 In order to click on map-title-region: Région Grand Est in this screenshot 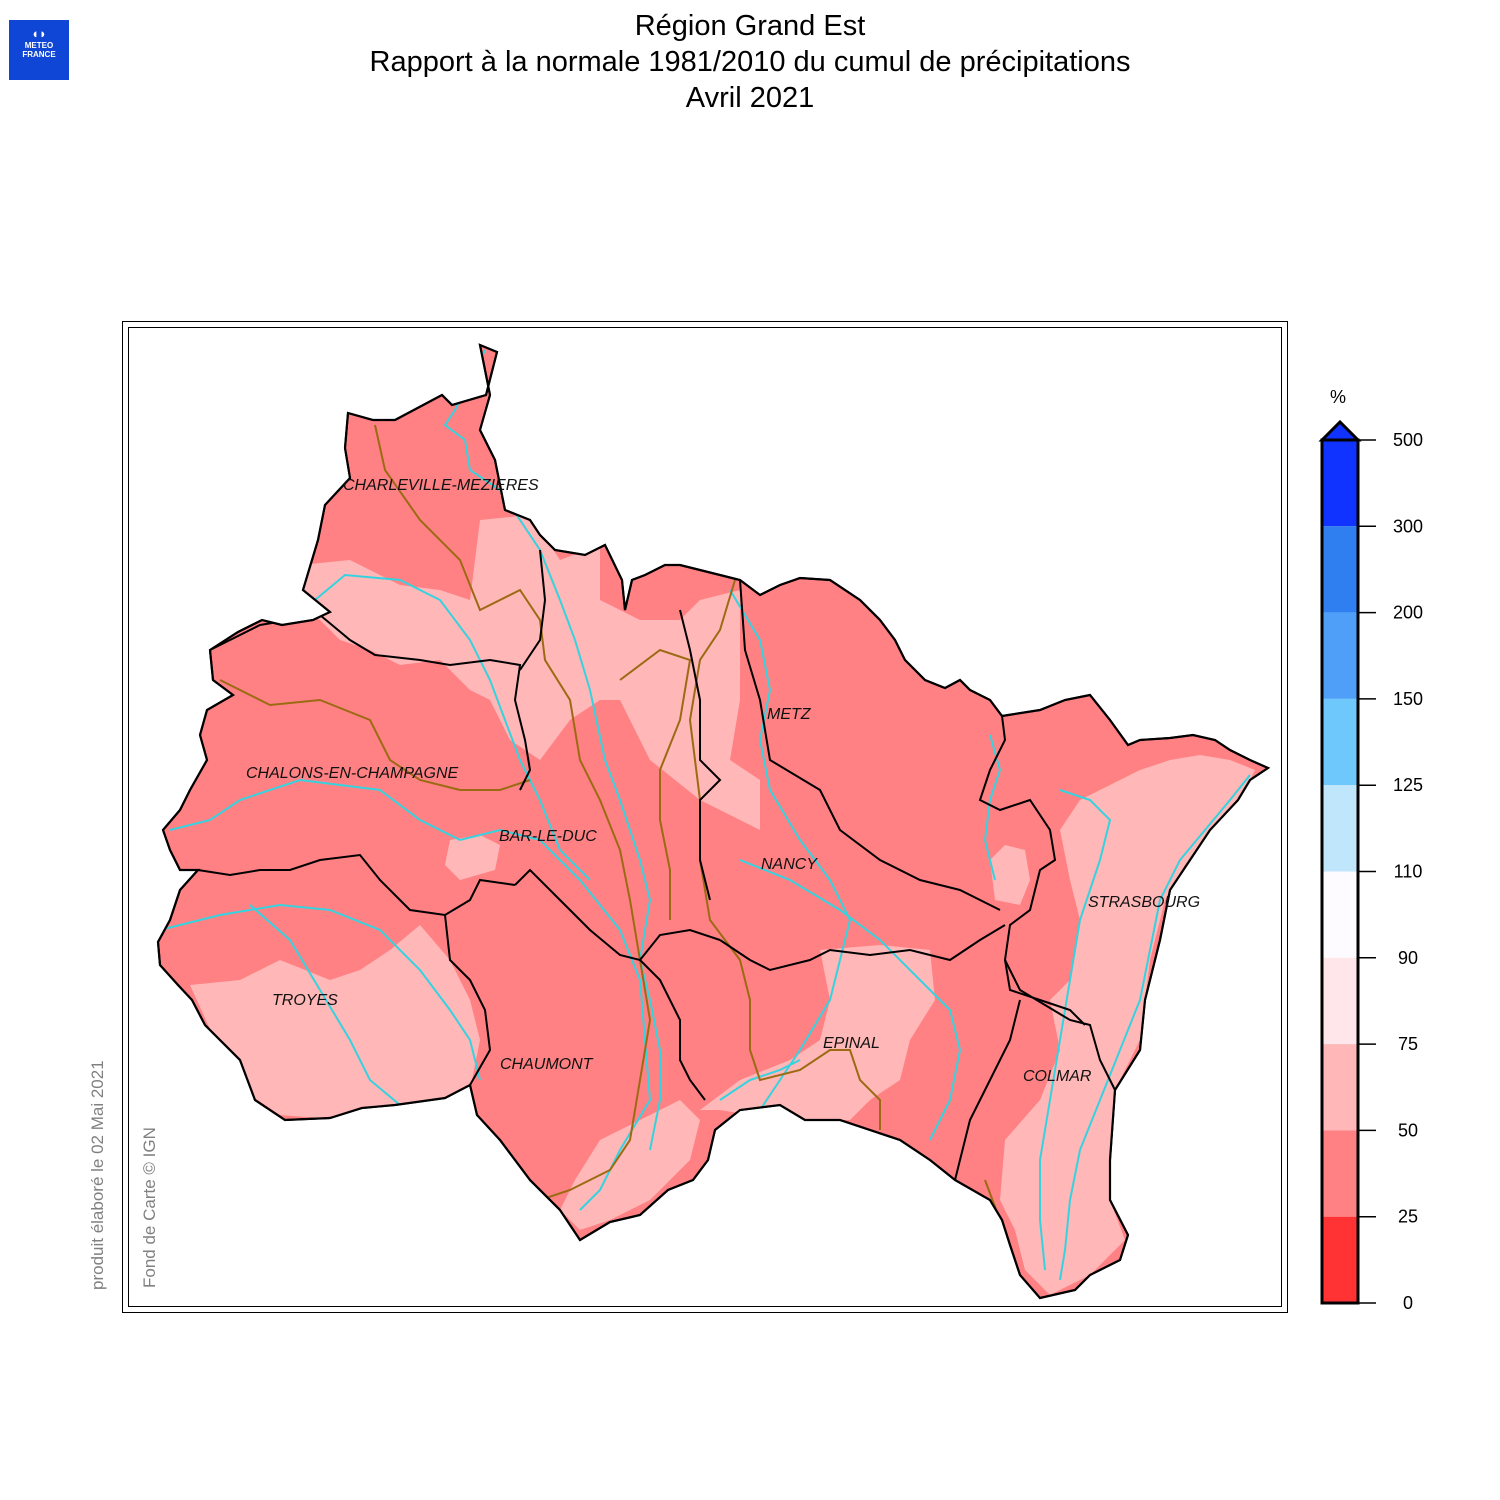, I will do `click(750, 26)`.